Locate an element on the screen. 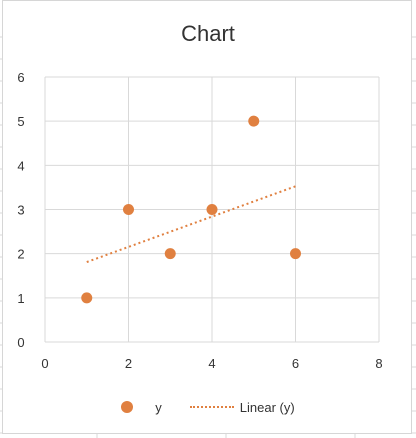 This screenshot has height=438, width=416. y-tick-label: 2 is located at coordinates (20, 254).